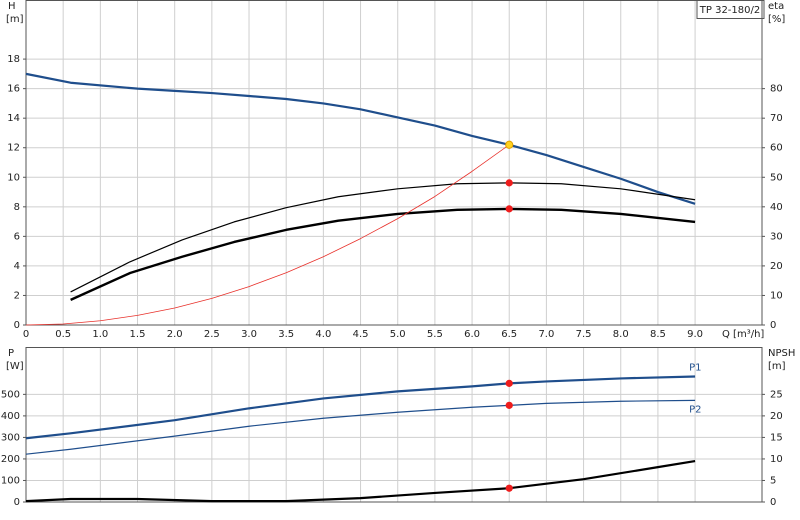 The height and width of the screenshot is (520, 800). I want to click on y-tick-label: 300, so click(10, 437).